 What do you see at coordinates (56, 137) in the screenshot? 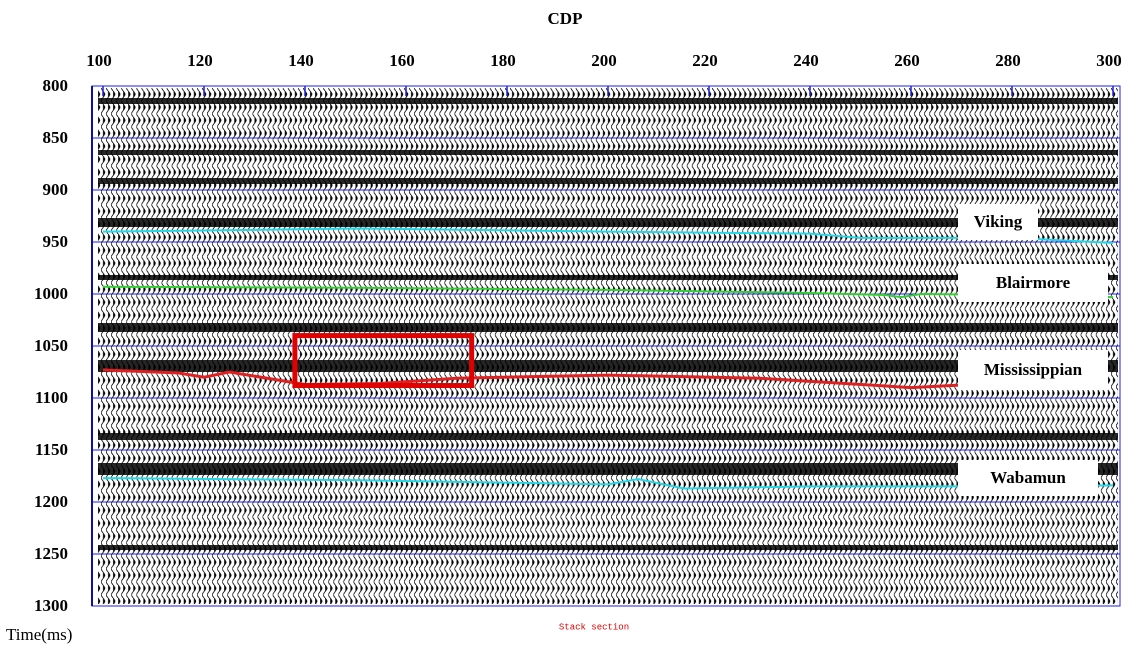
I see `y-tick-label: 850` at bounding box center [56, 137].